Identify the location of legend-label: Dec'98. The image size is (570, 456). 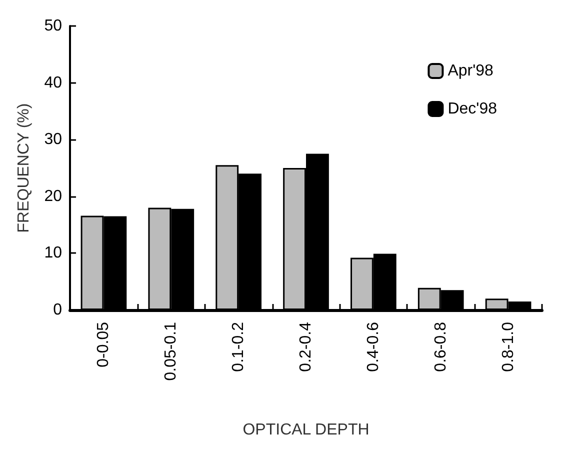
(473, 109).